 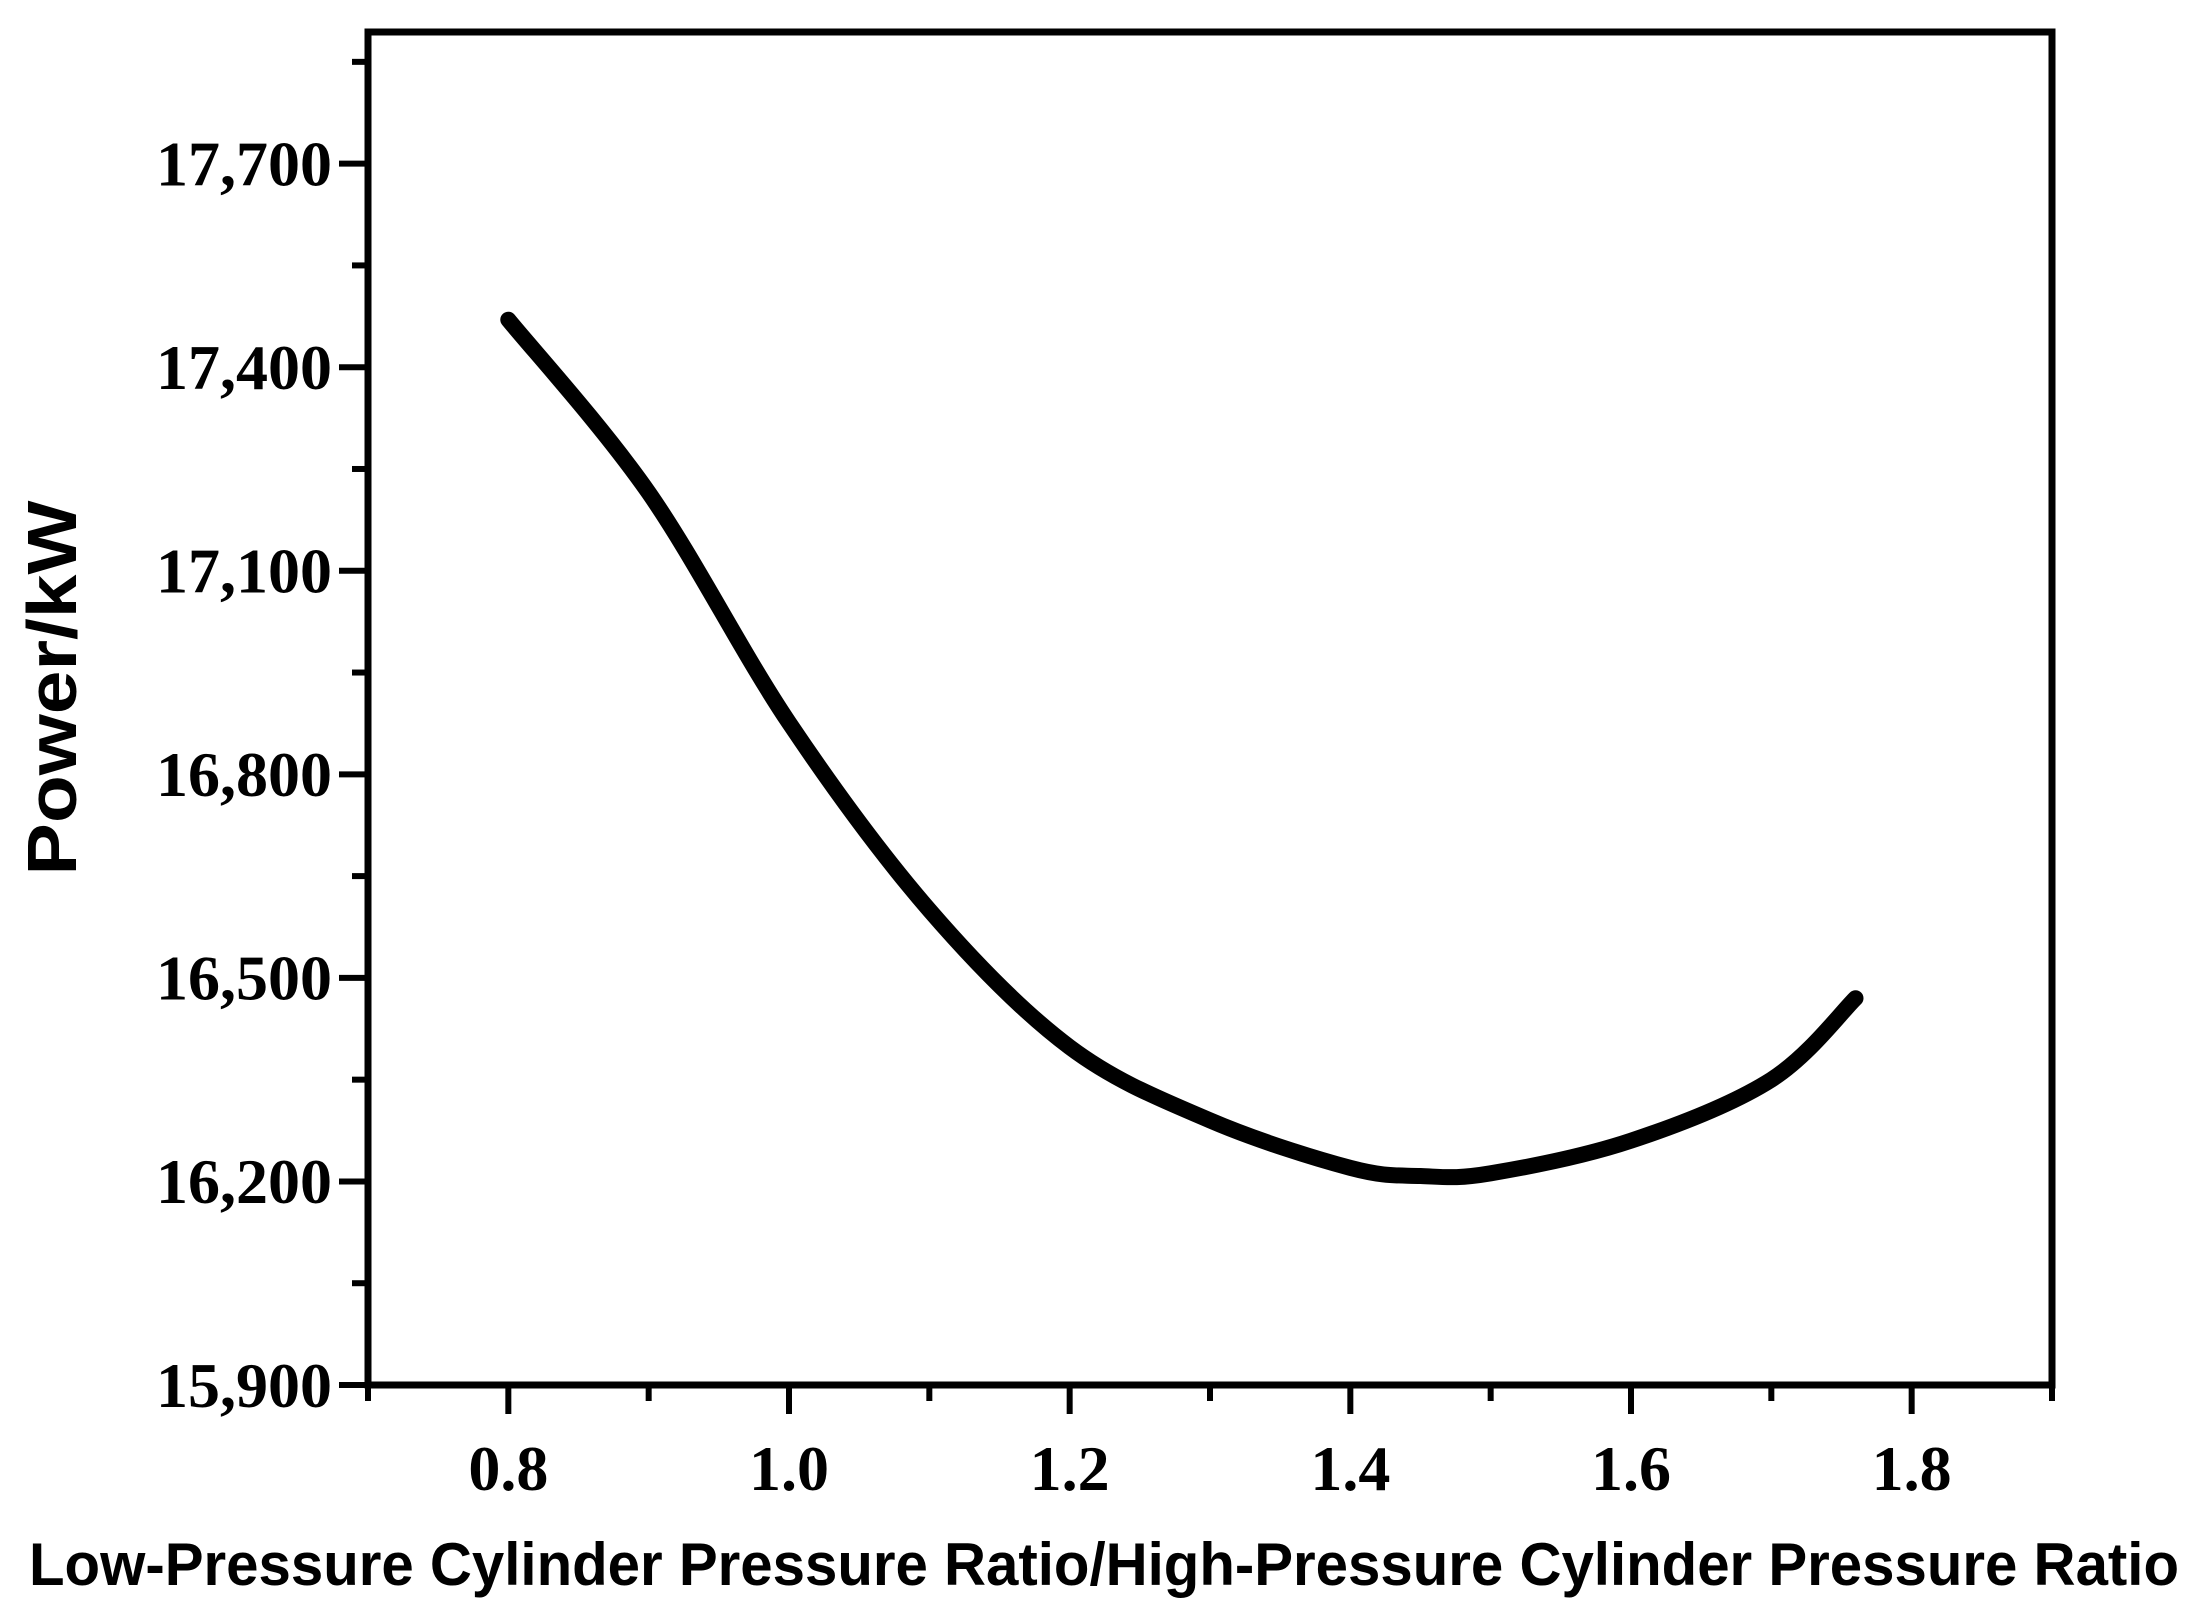 I want to click on x-tick-label: 0.8, so click(x=508, y=1468).